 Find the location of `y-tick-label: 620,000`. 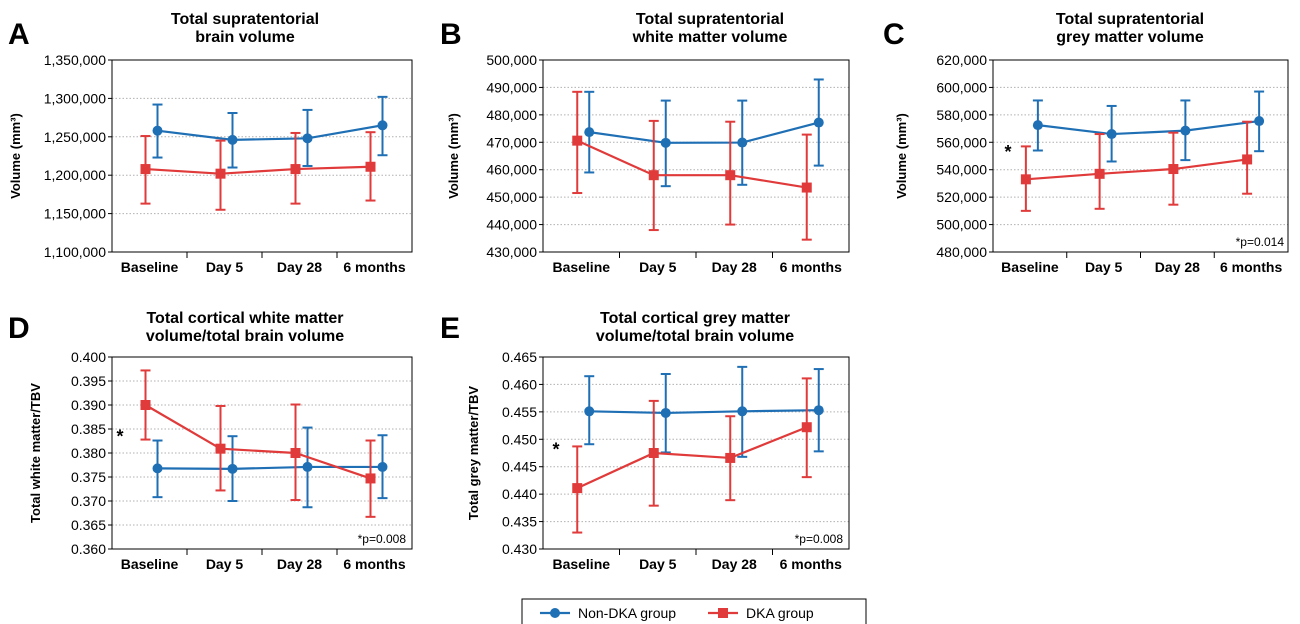

y-tick-label: 620,000 is located at coordinates (961, 60).